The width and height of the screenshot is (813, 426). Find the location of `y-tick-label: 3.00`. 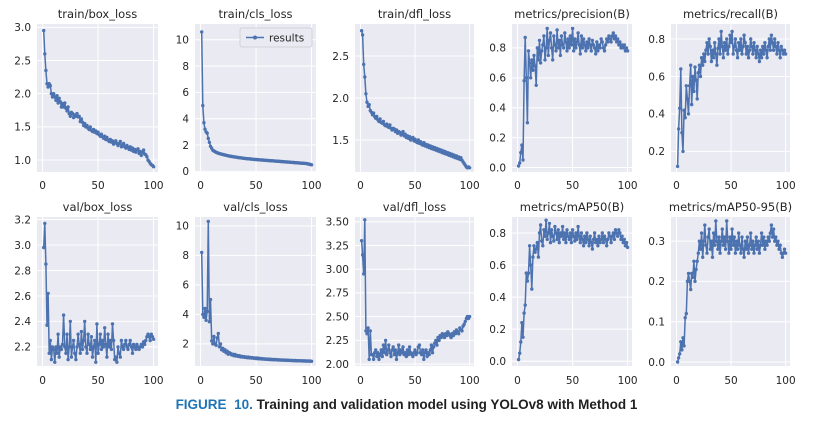

y-tick-label: 3.00 is located at coordinates (337, 270).